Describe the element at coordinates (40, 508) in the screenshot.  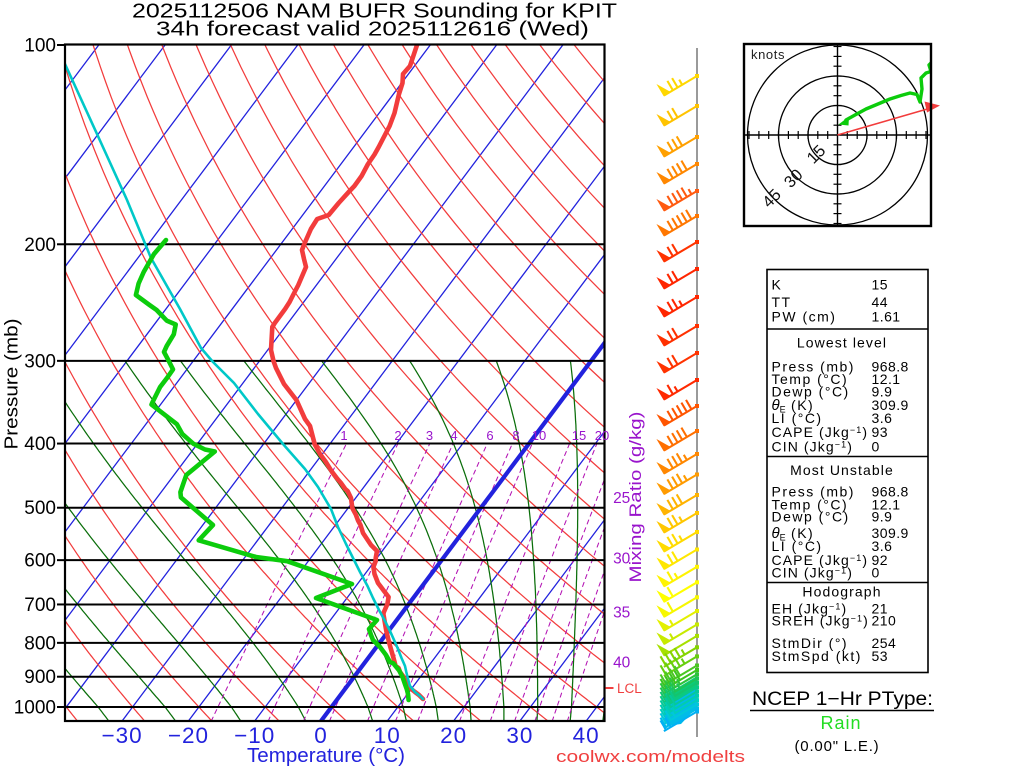
I see `svg-text: 500` at that location.